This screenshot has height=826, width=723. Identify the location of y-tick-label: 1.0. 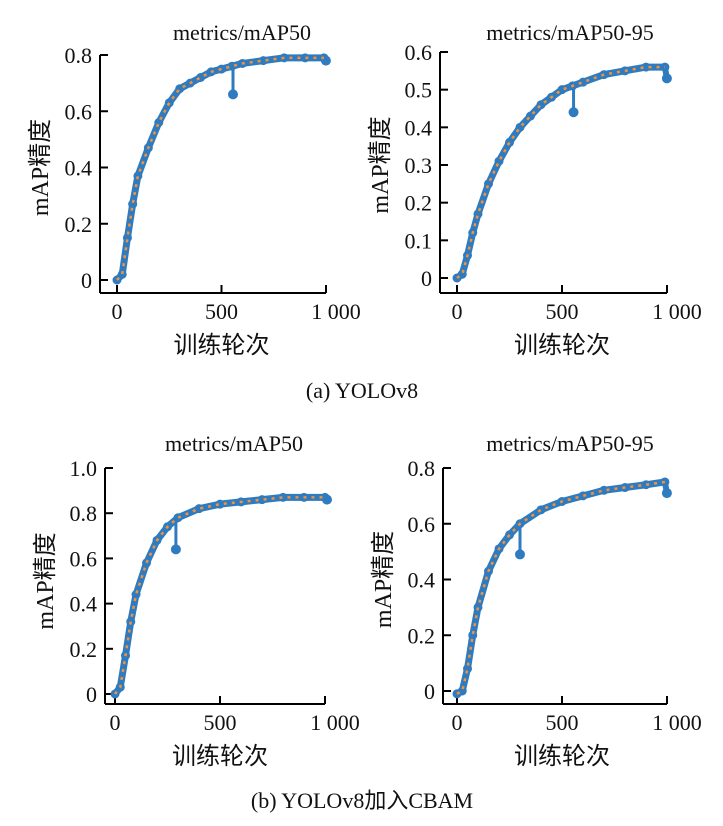
(84, 468).